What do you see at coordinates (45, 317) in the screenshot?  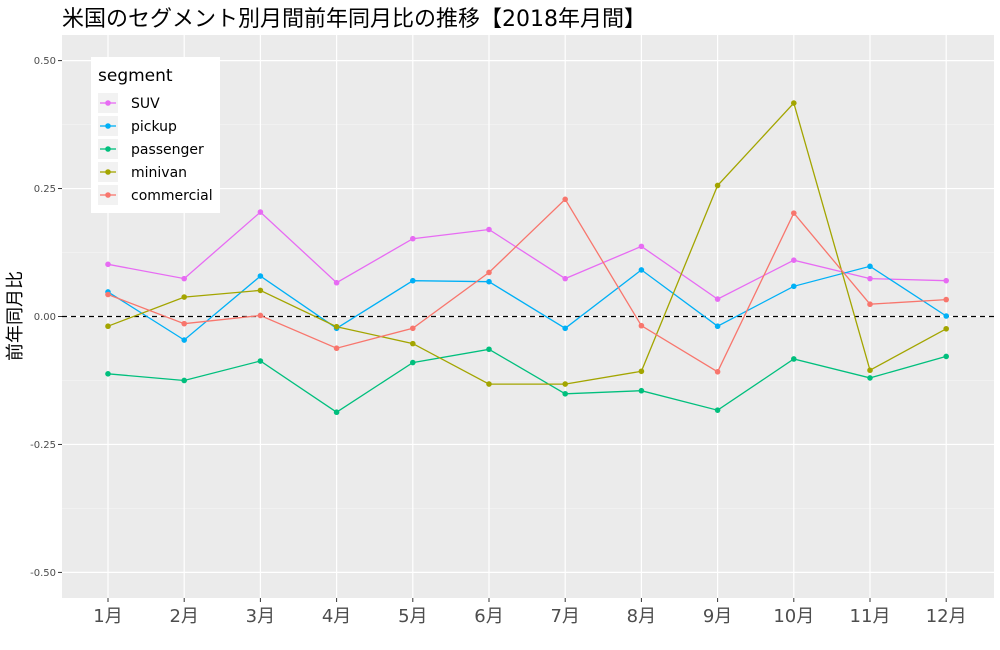 I see `y-tick-label: 0.00` at bounding box center [45, 317].